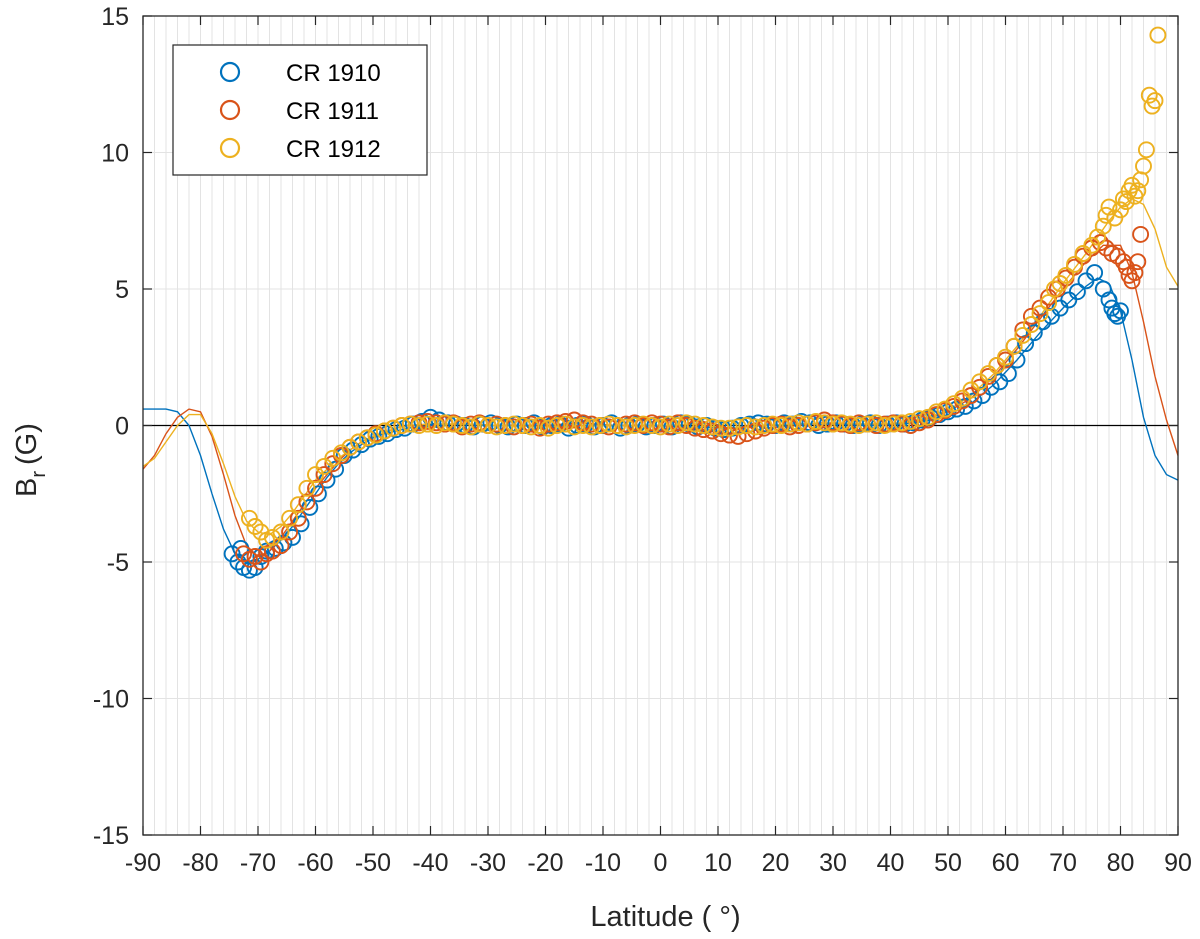 The width and height of the screenshot is (1200, 939). What do you see at coordinates (143, 863) in the screenshot?
I see `x-tick-label: -90` at bounding box center [143, 863].